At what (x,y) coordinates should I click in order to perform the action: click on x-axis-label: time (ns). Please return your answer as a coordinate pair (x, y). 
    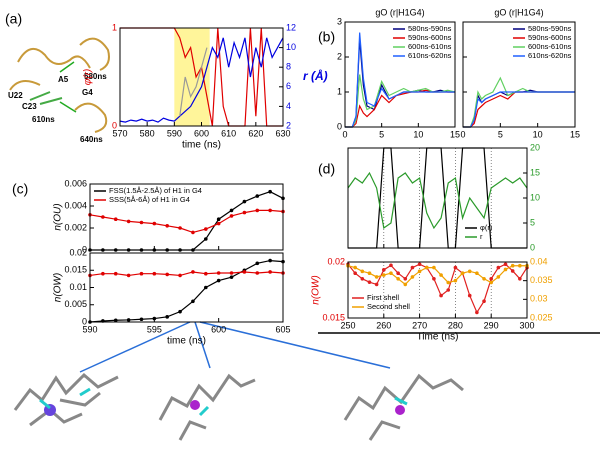
    Looking at the image, I should click on (201, 145).